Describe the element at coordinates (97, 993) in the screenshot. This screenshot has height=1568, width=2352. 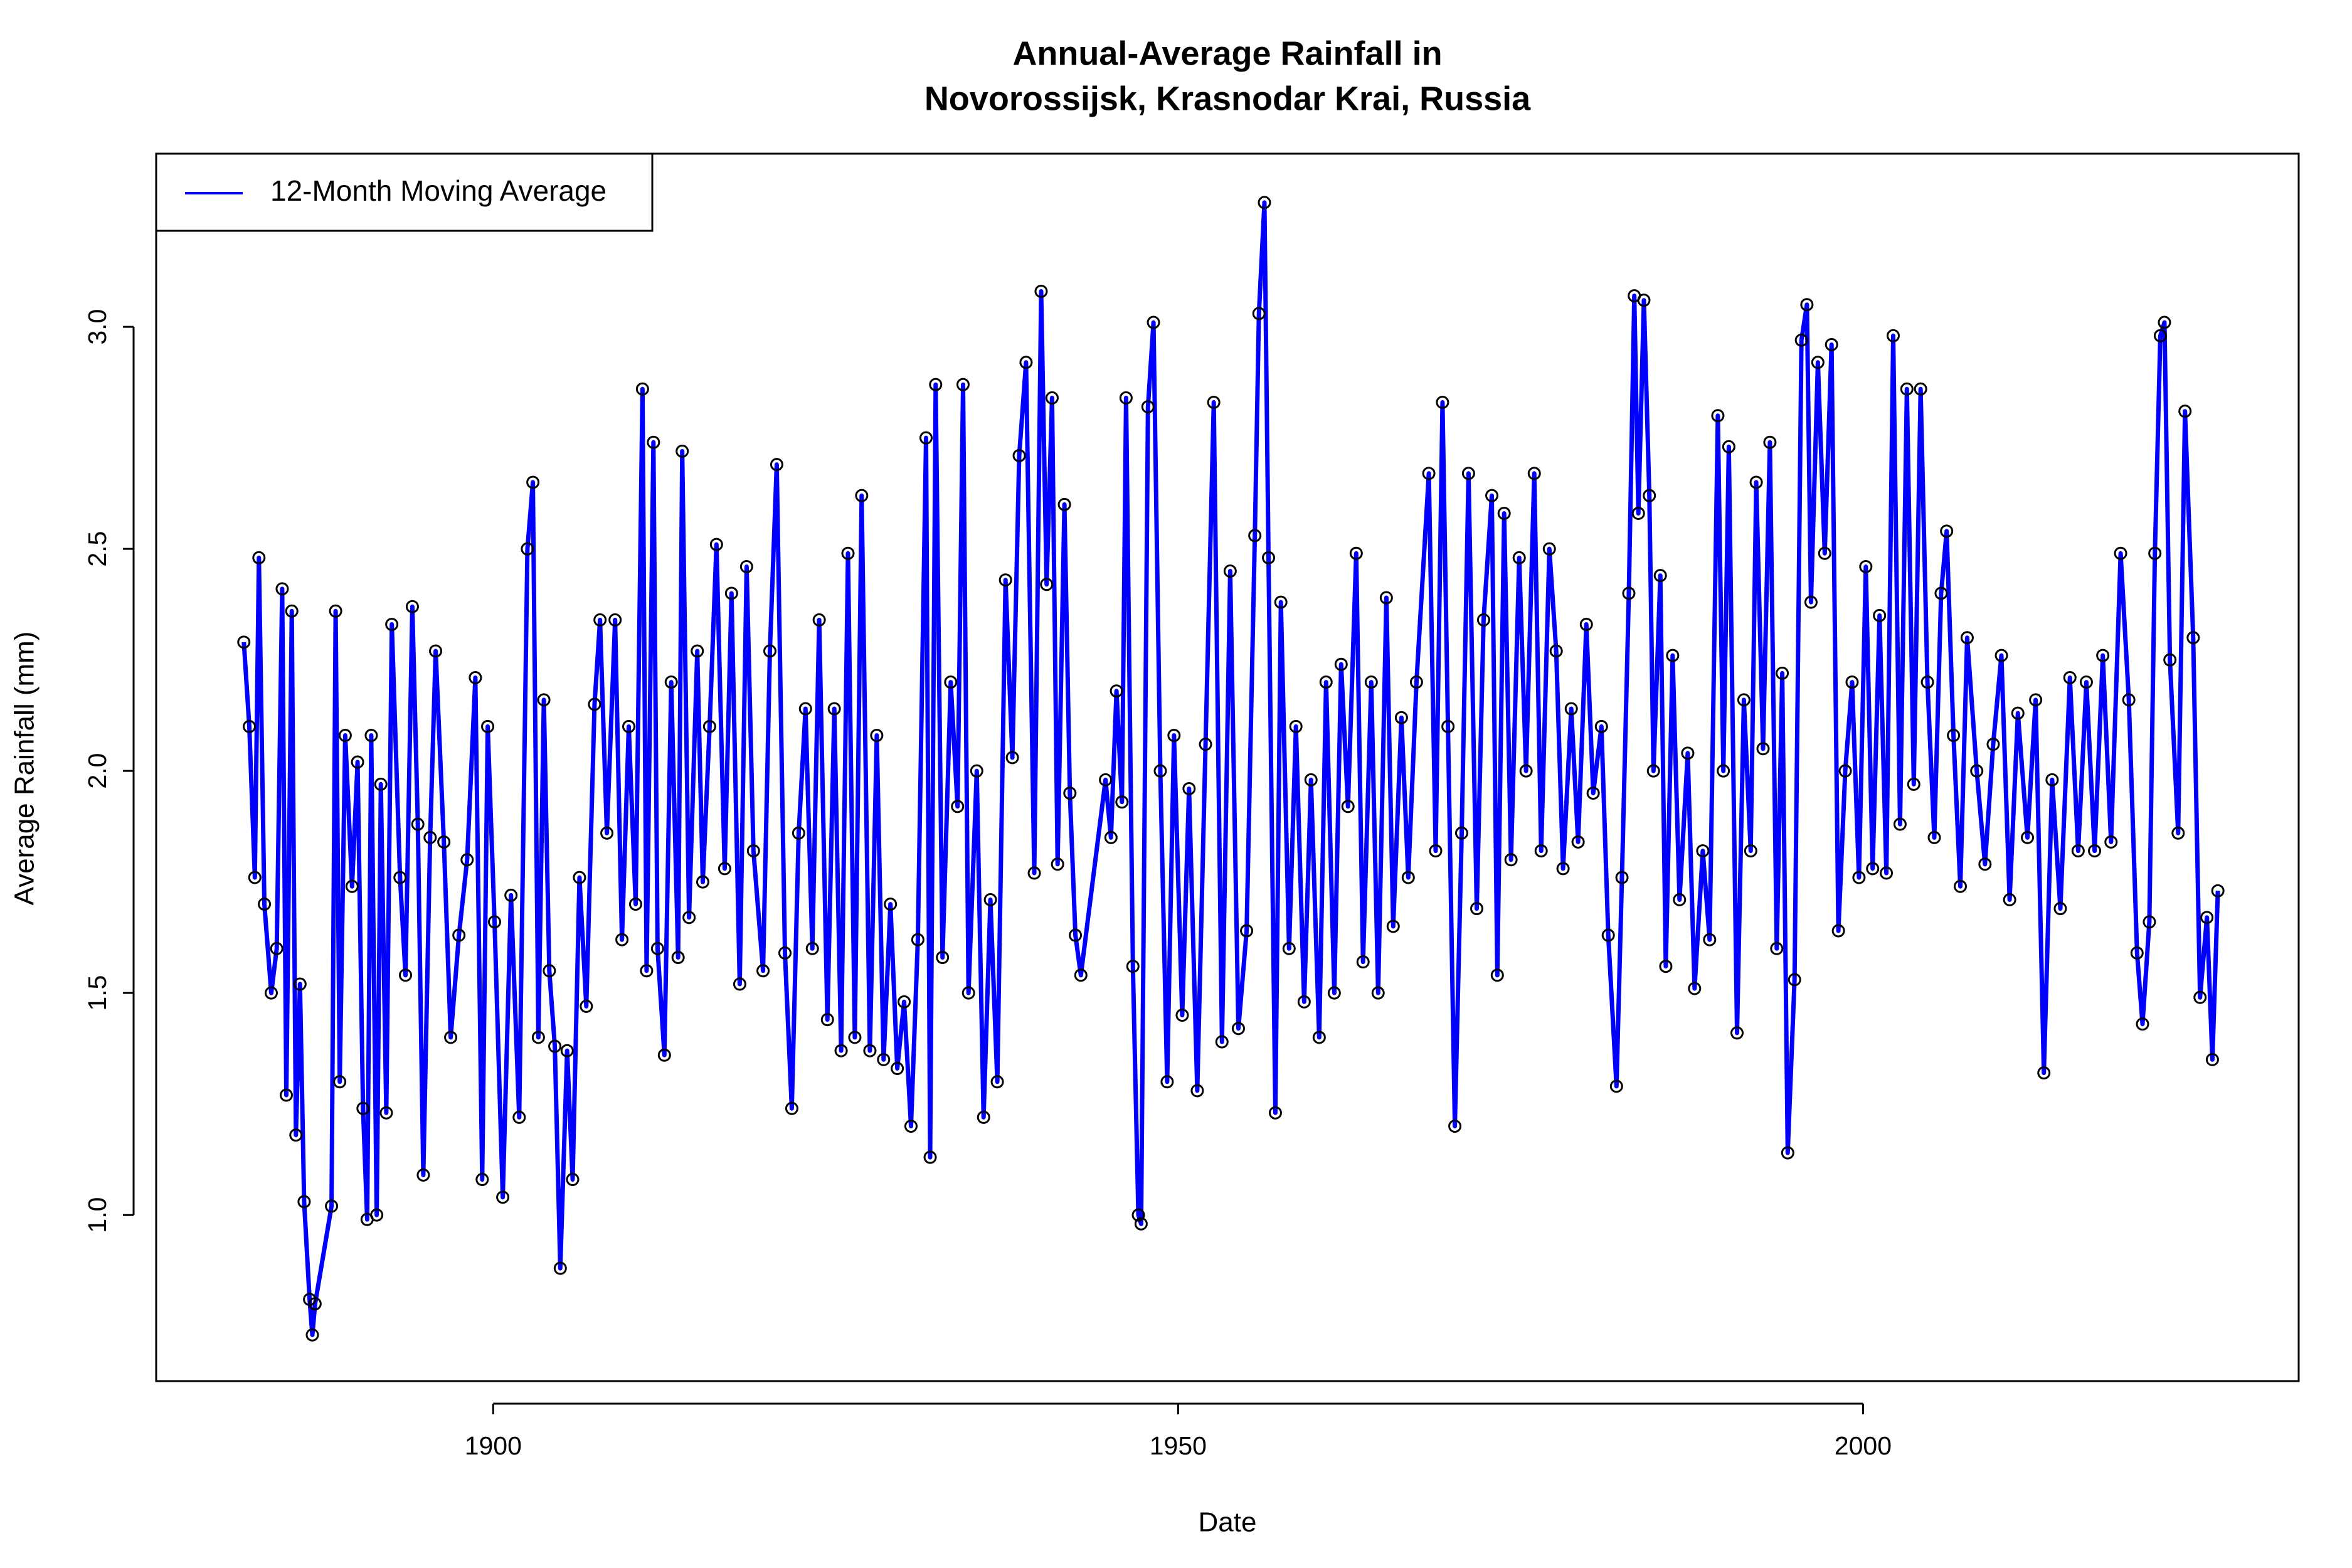
I see `y-tick-label: 1.5` at that location.